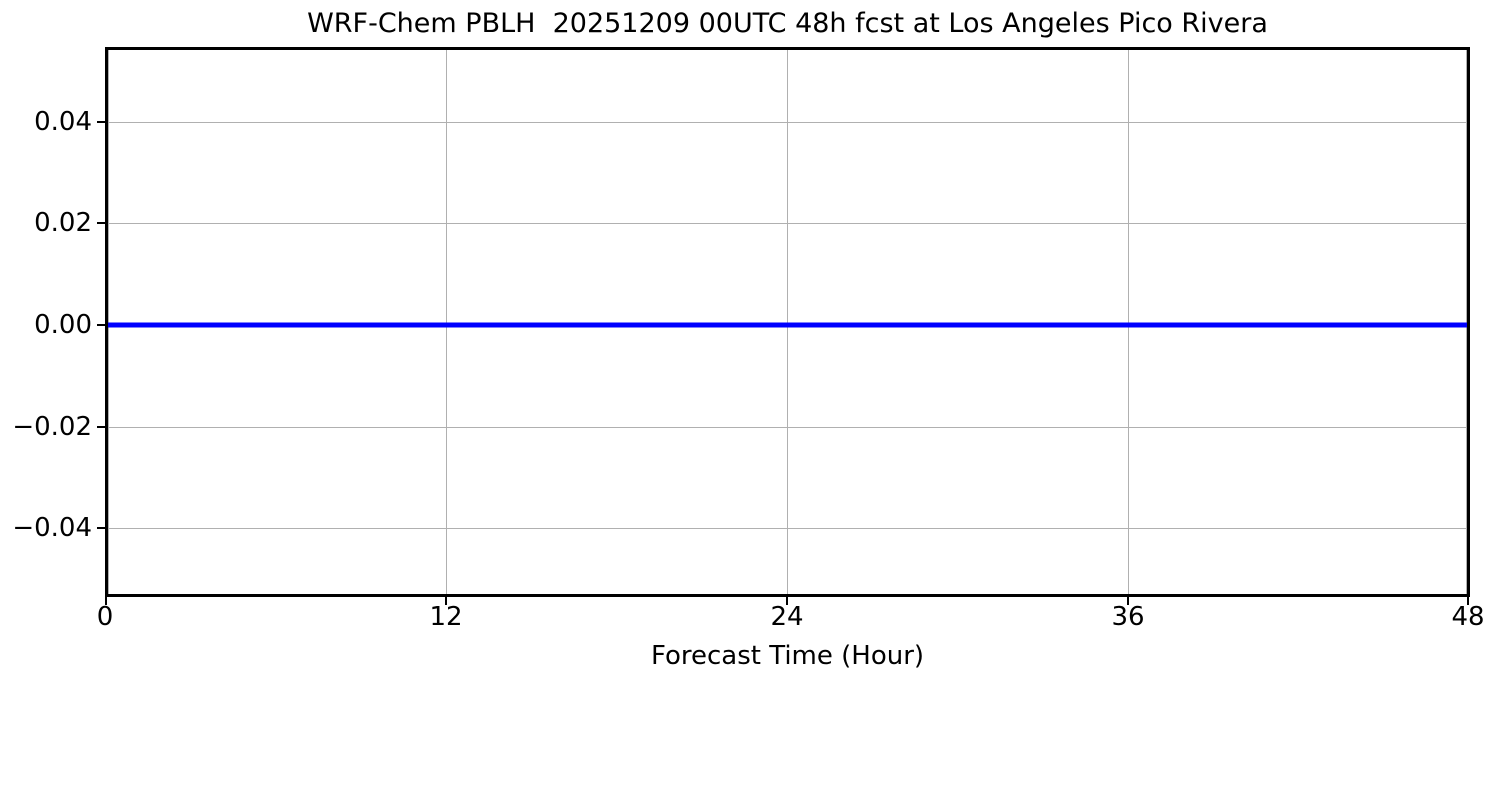 This screenshot has height=800, width=1500. What do you see at coordinates (63, 122) in the screenshot?
I see `y-tick-label: 0.04` at bounding box center [63, 122].